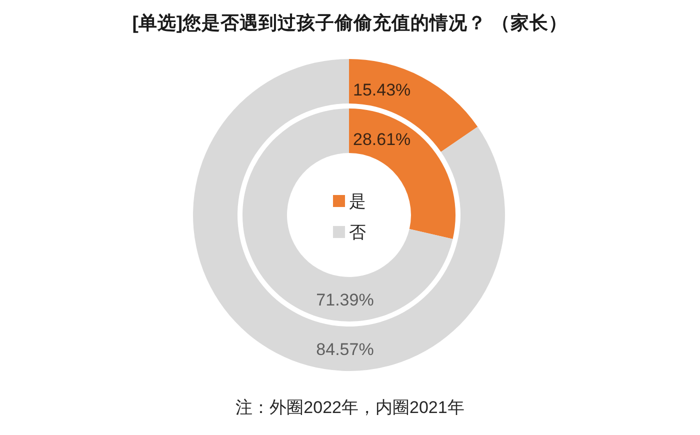 The height and width of the screenshot is (435, 700). Describe the element at coordinates (350, 407) in the screenshot. I see `annotation: 注：外圈2022年，内圈2021年` at that location.